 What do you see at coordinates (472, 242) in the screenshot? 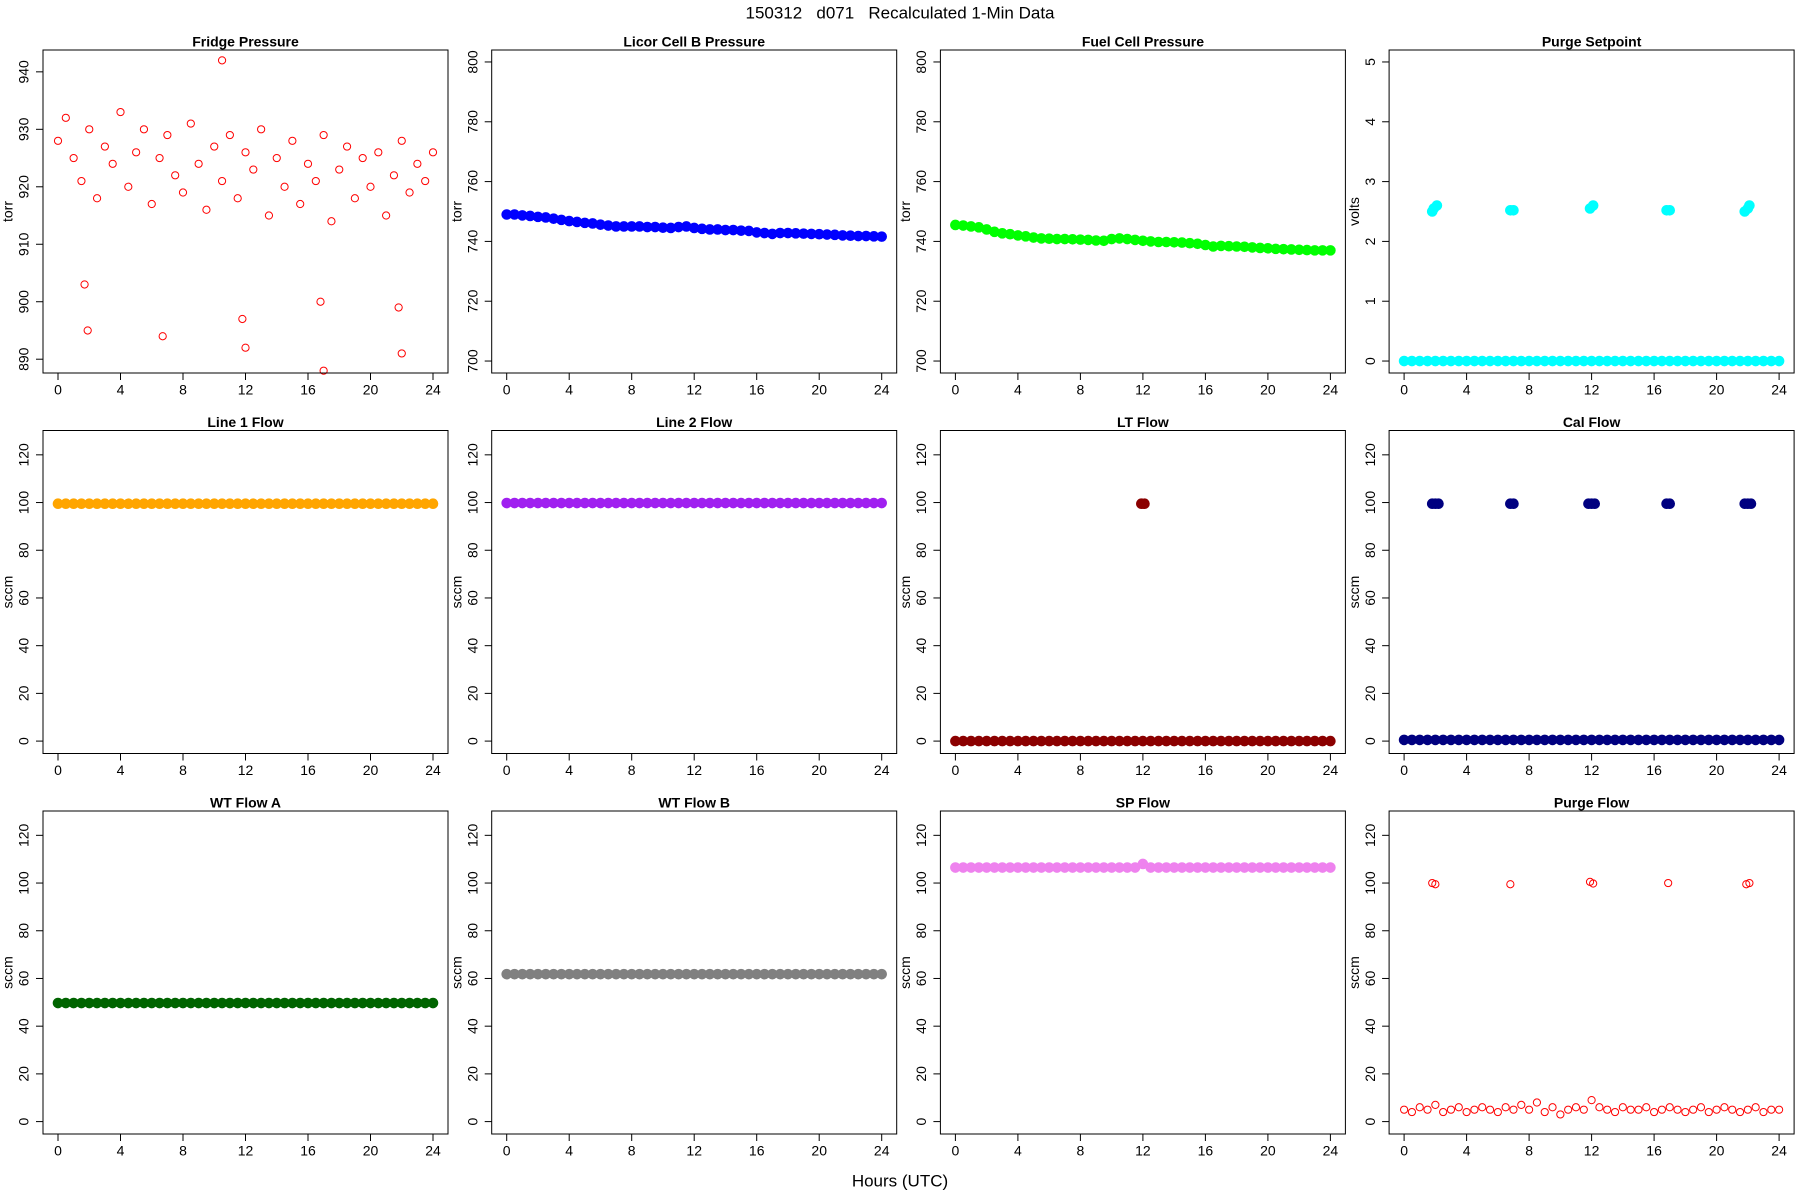
I see `y-tick-label: 740` at bounding box center [472, 242].